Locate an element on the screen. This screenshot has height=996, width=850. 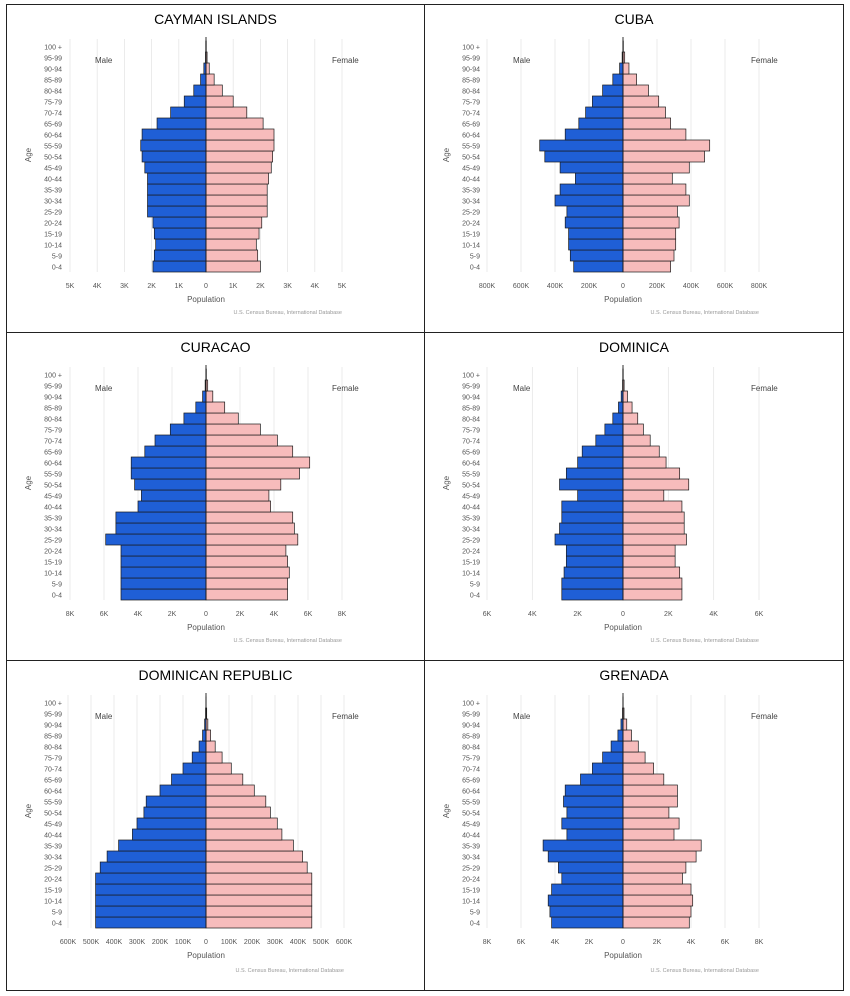
x-tick-label: 200K is located at coordinates (252, 942).